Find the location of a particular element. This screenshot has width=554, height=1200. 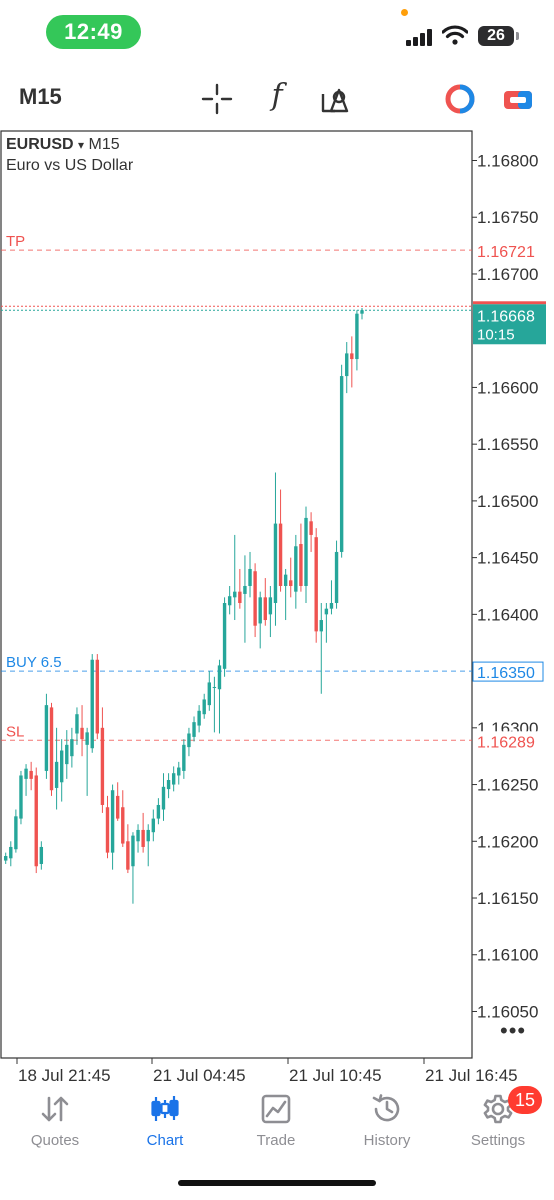

trade-toggle-icon is located at coordinates (518, 99).